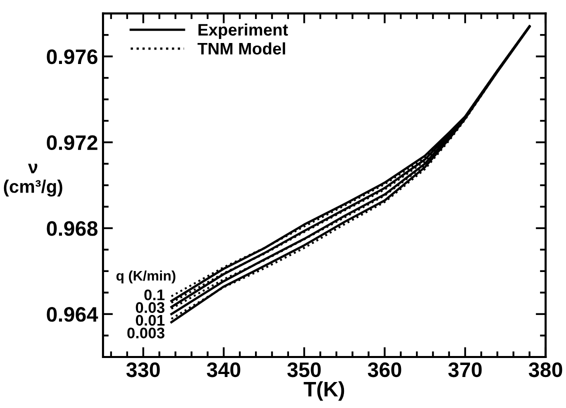 The height and width of the screenshot is (408, 566). What do you see at coordinates (385, 370) in the screenshot?
I see `x-tick-label: 360` at bounding box center [385, 370].